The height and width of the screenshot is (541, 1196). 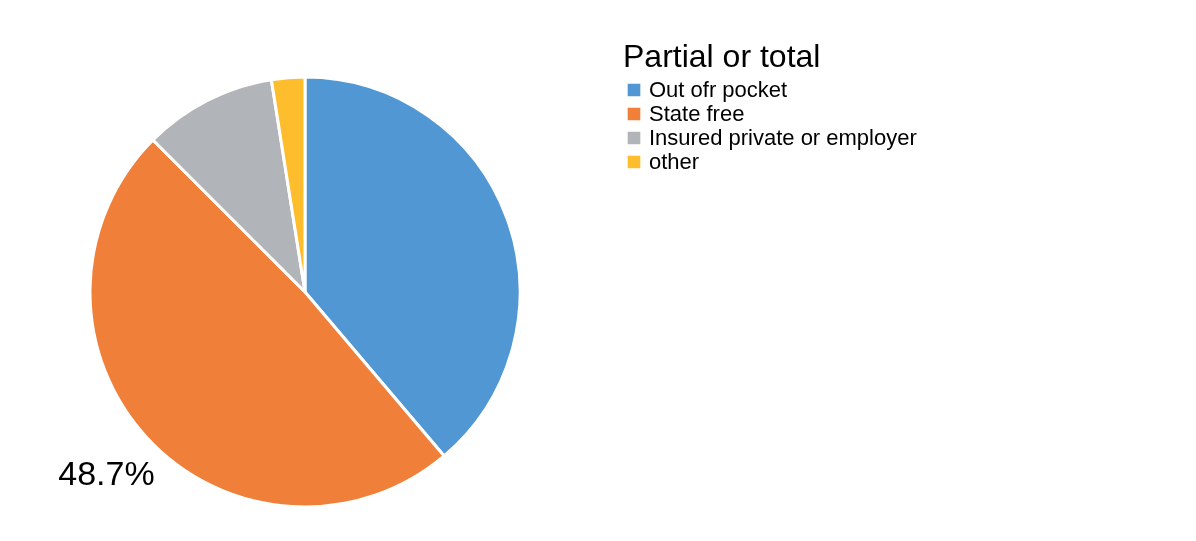 I want to click on legend-label: other, so click(x=674, y=161).